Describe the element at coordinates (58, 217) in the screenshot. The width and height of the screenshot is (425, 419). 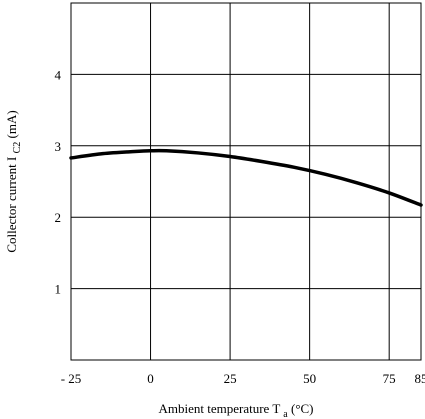
I see `y-tick-label: 2` at that location.